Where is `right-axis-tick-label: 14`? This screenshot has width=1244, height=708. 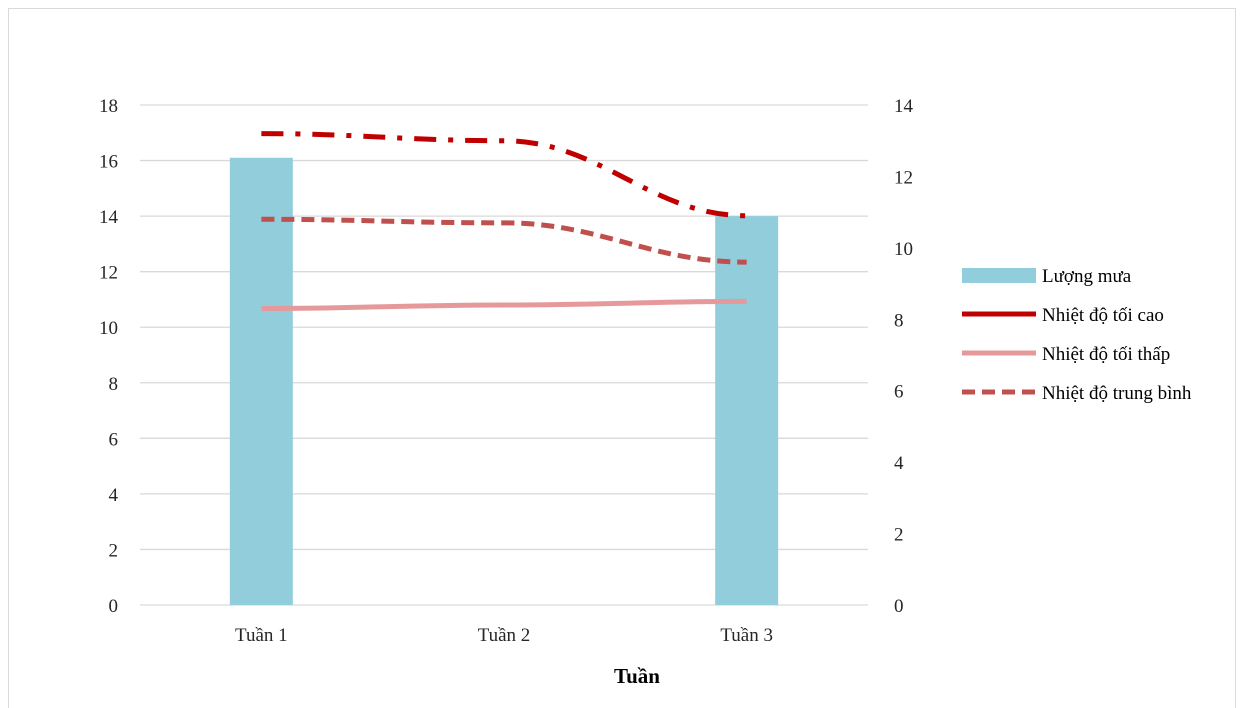 right-axis-tick-label: 14 is located at coordinates (904, 106).